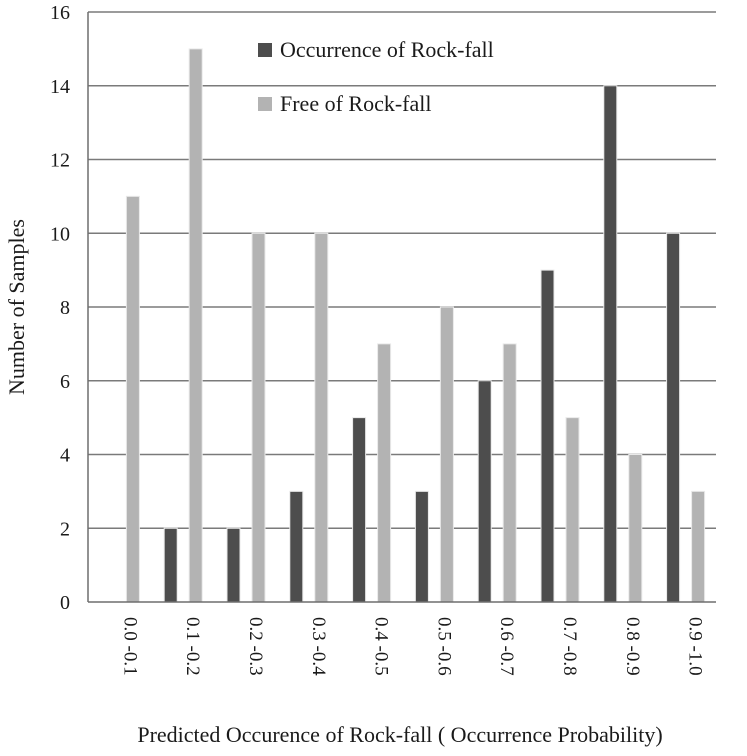 Image resolution: width=747 pixels, height=756 pixels. What do you see at coordinates (356, 103) in the screenshot?
I see `legend-label-free: Free of Rock-fall` at bounding box center [356, 103].